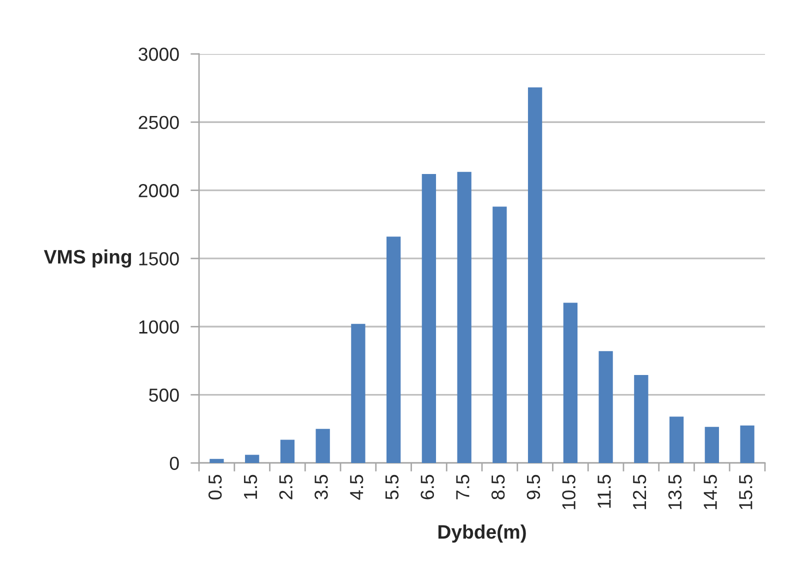 This screenshot has width=787, height=574. What do you see at coordinates (158, 123) in the screenshot?
I see `y-tick-label: 2500` at bounding box center [158, 123].